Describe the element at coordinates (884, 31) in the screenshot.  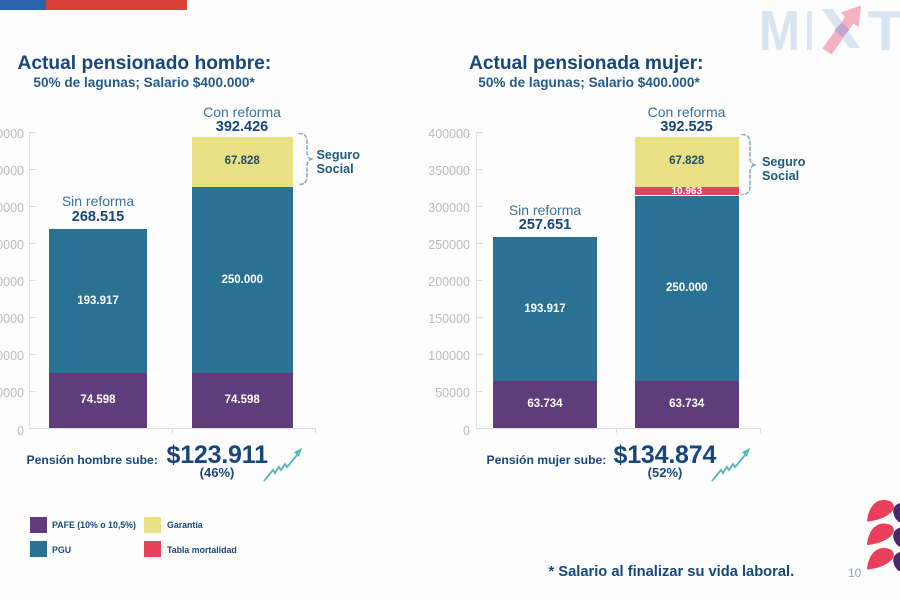
I see `svg-text: T` at that location.